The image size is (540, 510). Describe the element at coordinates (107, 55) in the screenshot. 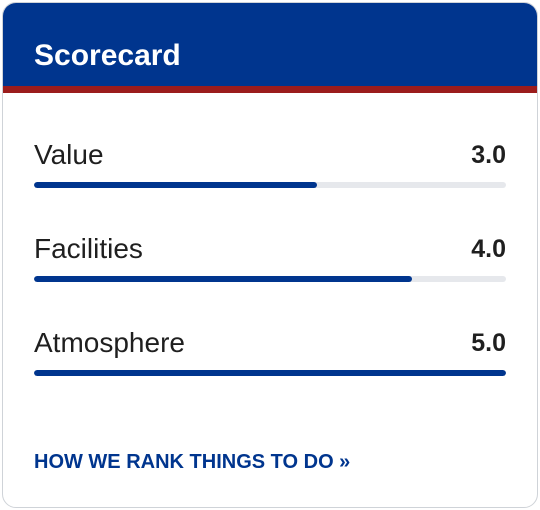

I see `scorecard-title: Scorecard` at that location.